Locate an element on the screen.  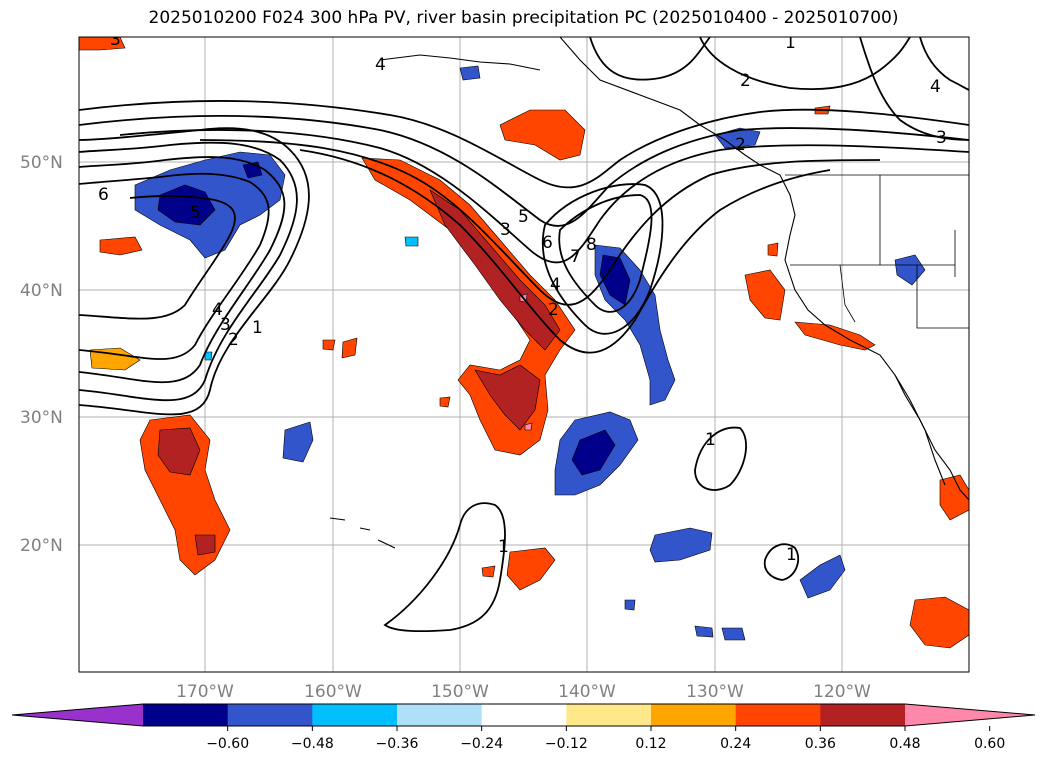
colorbar-tick-label: 0.48 is located at coordinates (904, 744).